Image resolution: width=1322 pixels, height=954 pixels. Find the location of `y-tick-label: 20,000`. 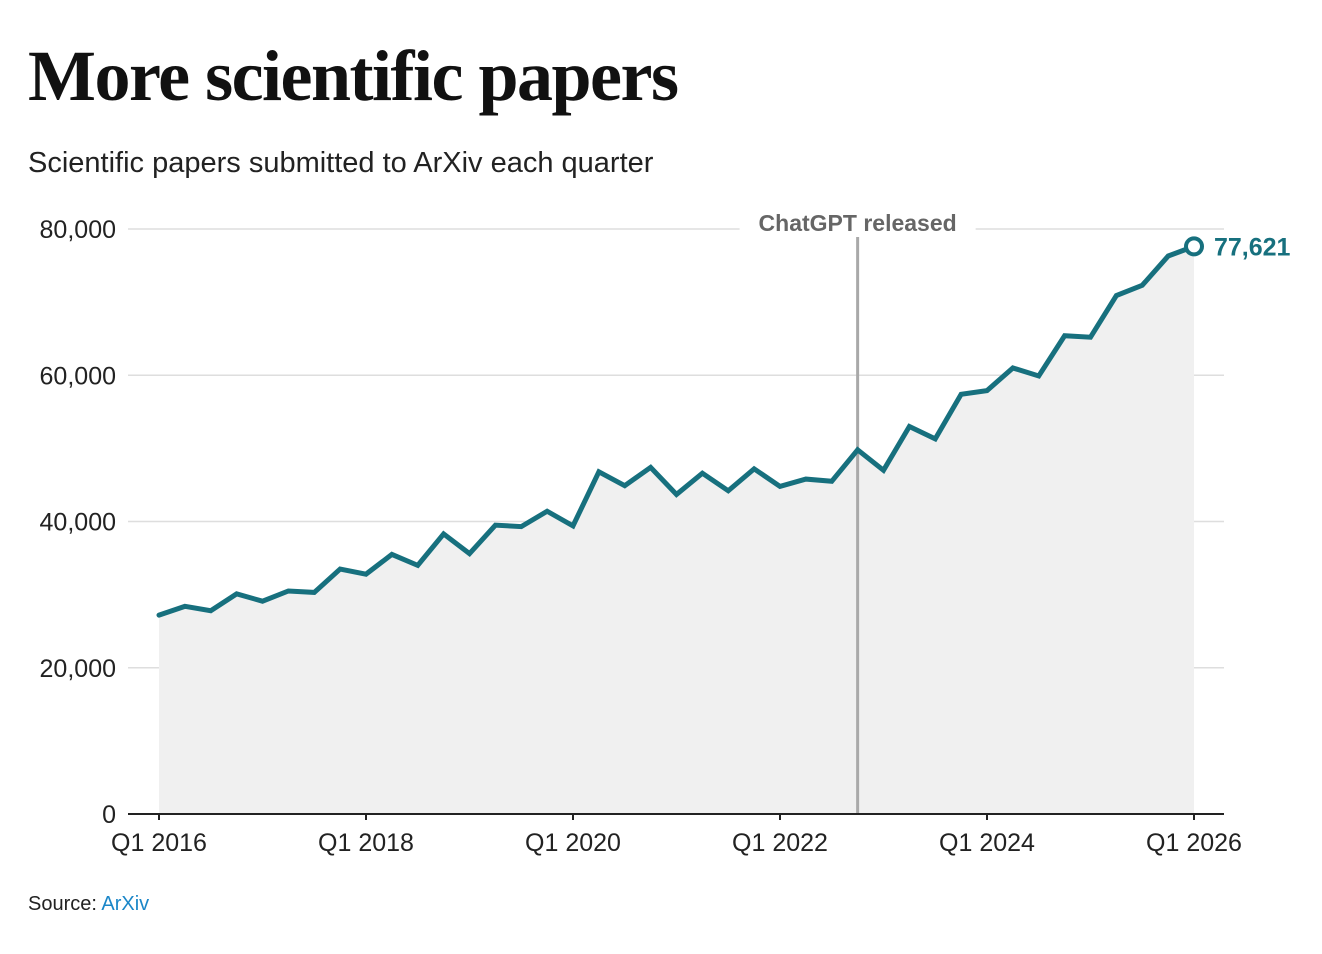

y-tick-label: 20,000 is located at coordinates (78, 669).